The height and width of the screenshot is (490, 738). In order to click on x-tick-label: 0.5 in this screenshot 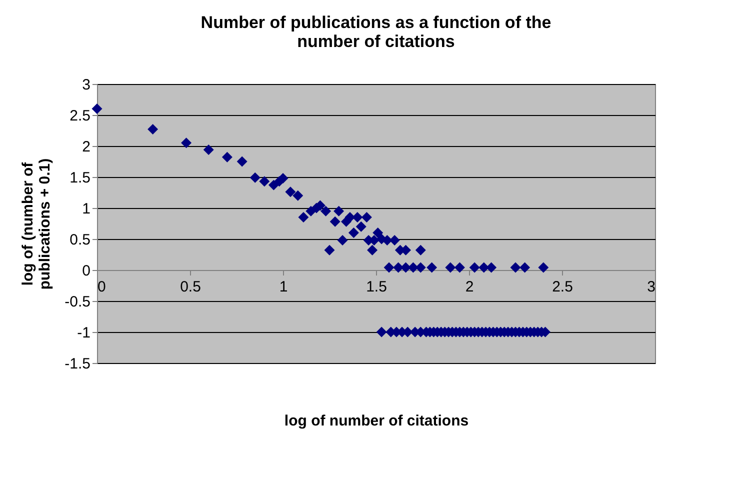, I will do `click(190, 287)`.